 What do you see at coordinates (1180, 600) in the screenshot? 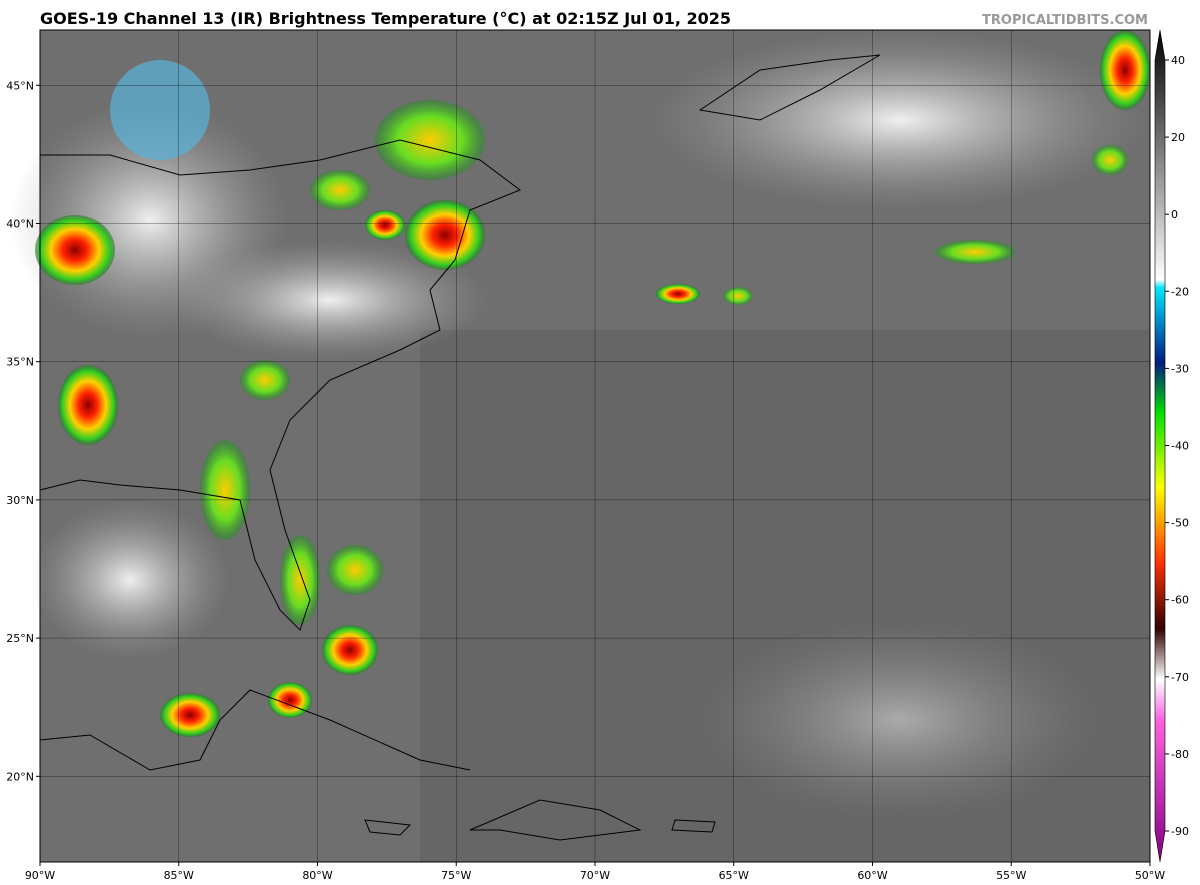
I see `colorbar-tick-label: -60` at bounding box center [1180, 600].